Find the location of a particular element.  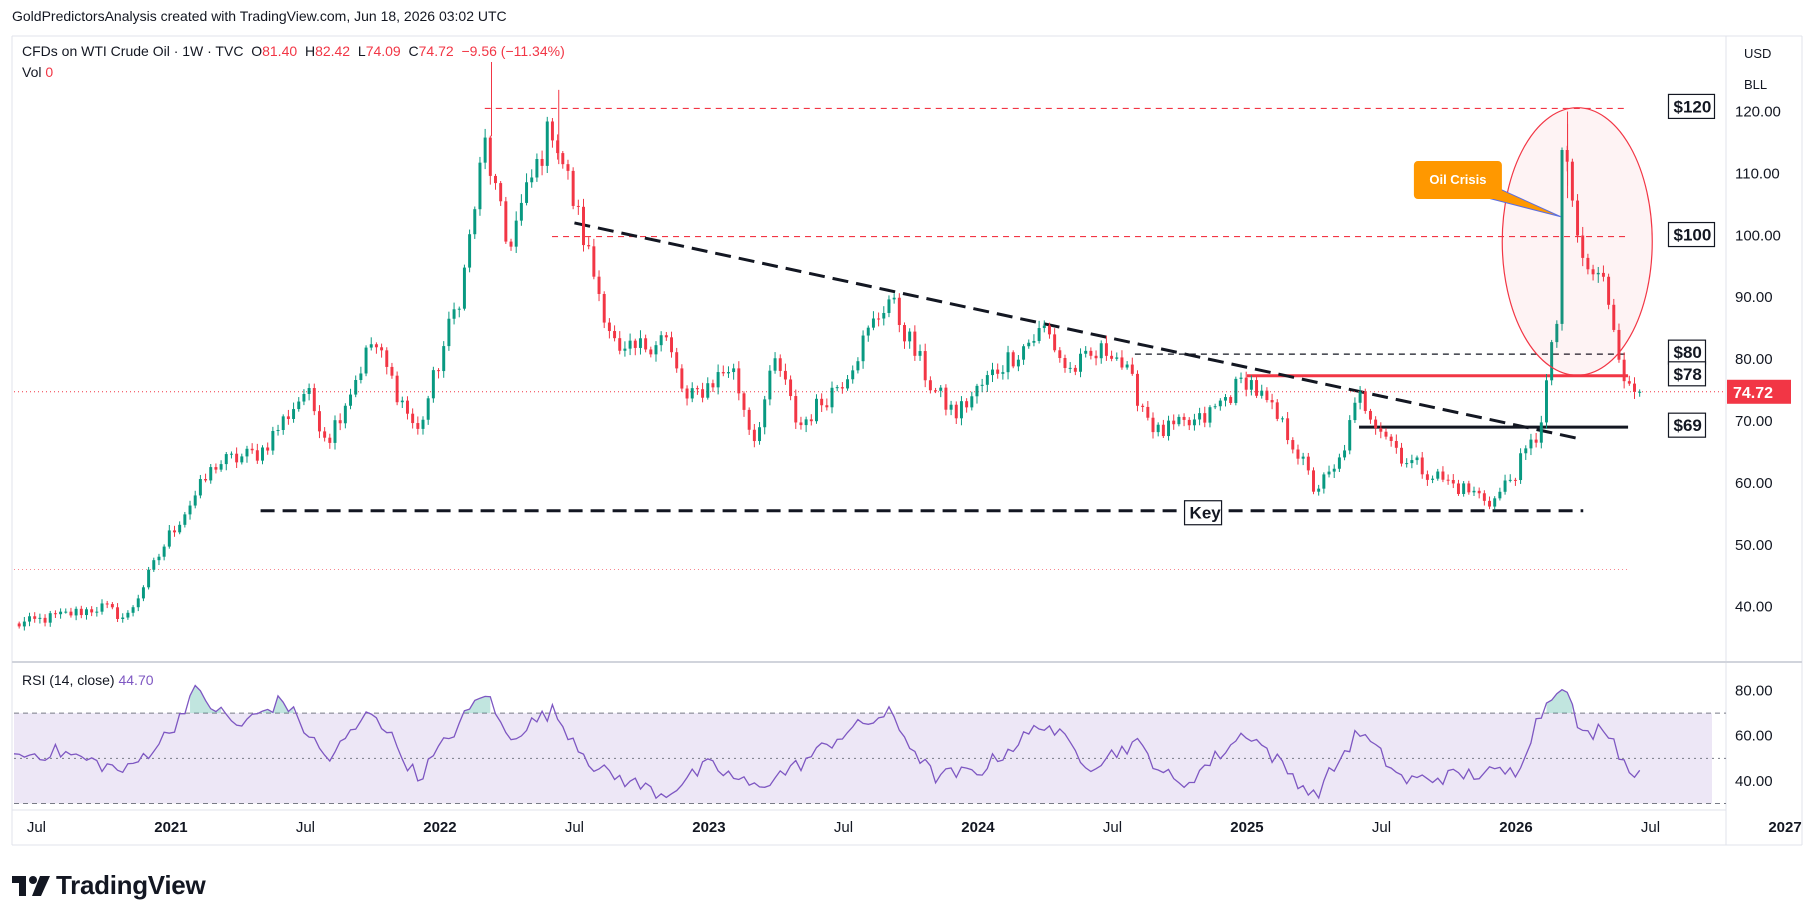

currency-selector: USD is located at coordinates (1758, 53).